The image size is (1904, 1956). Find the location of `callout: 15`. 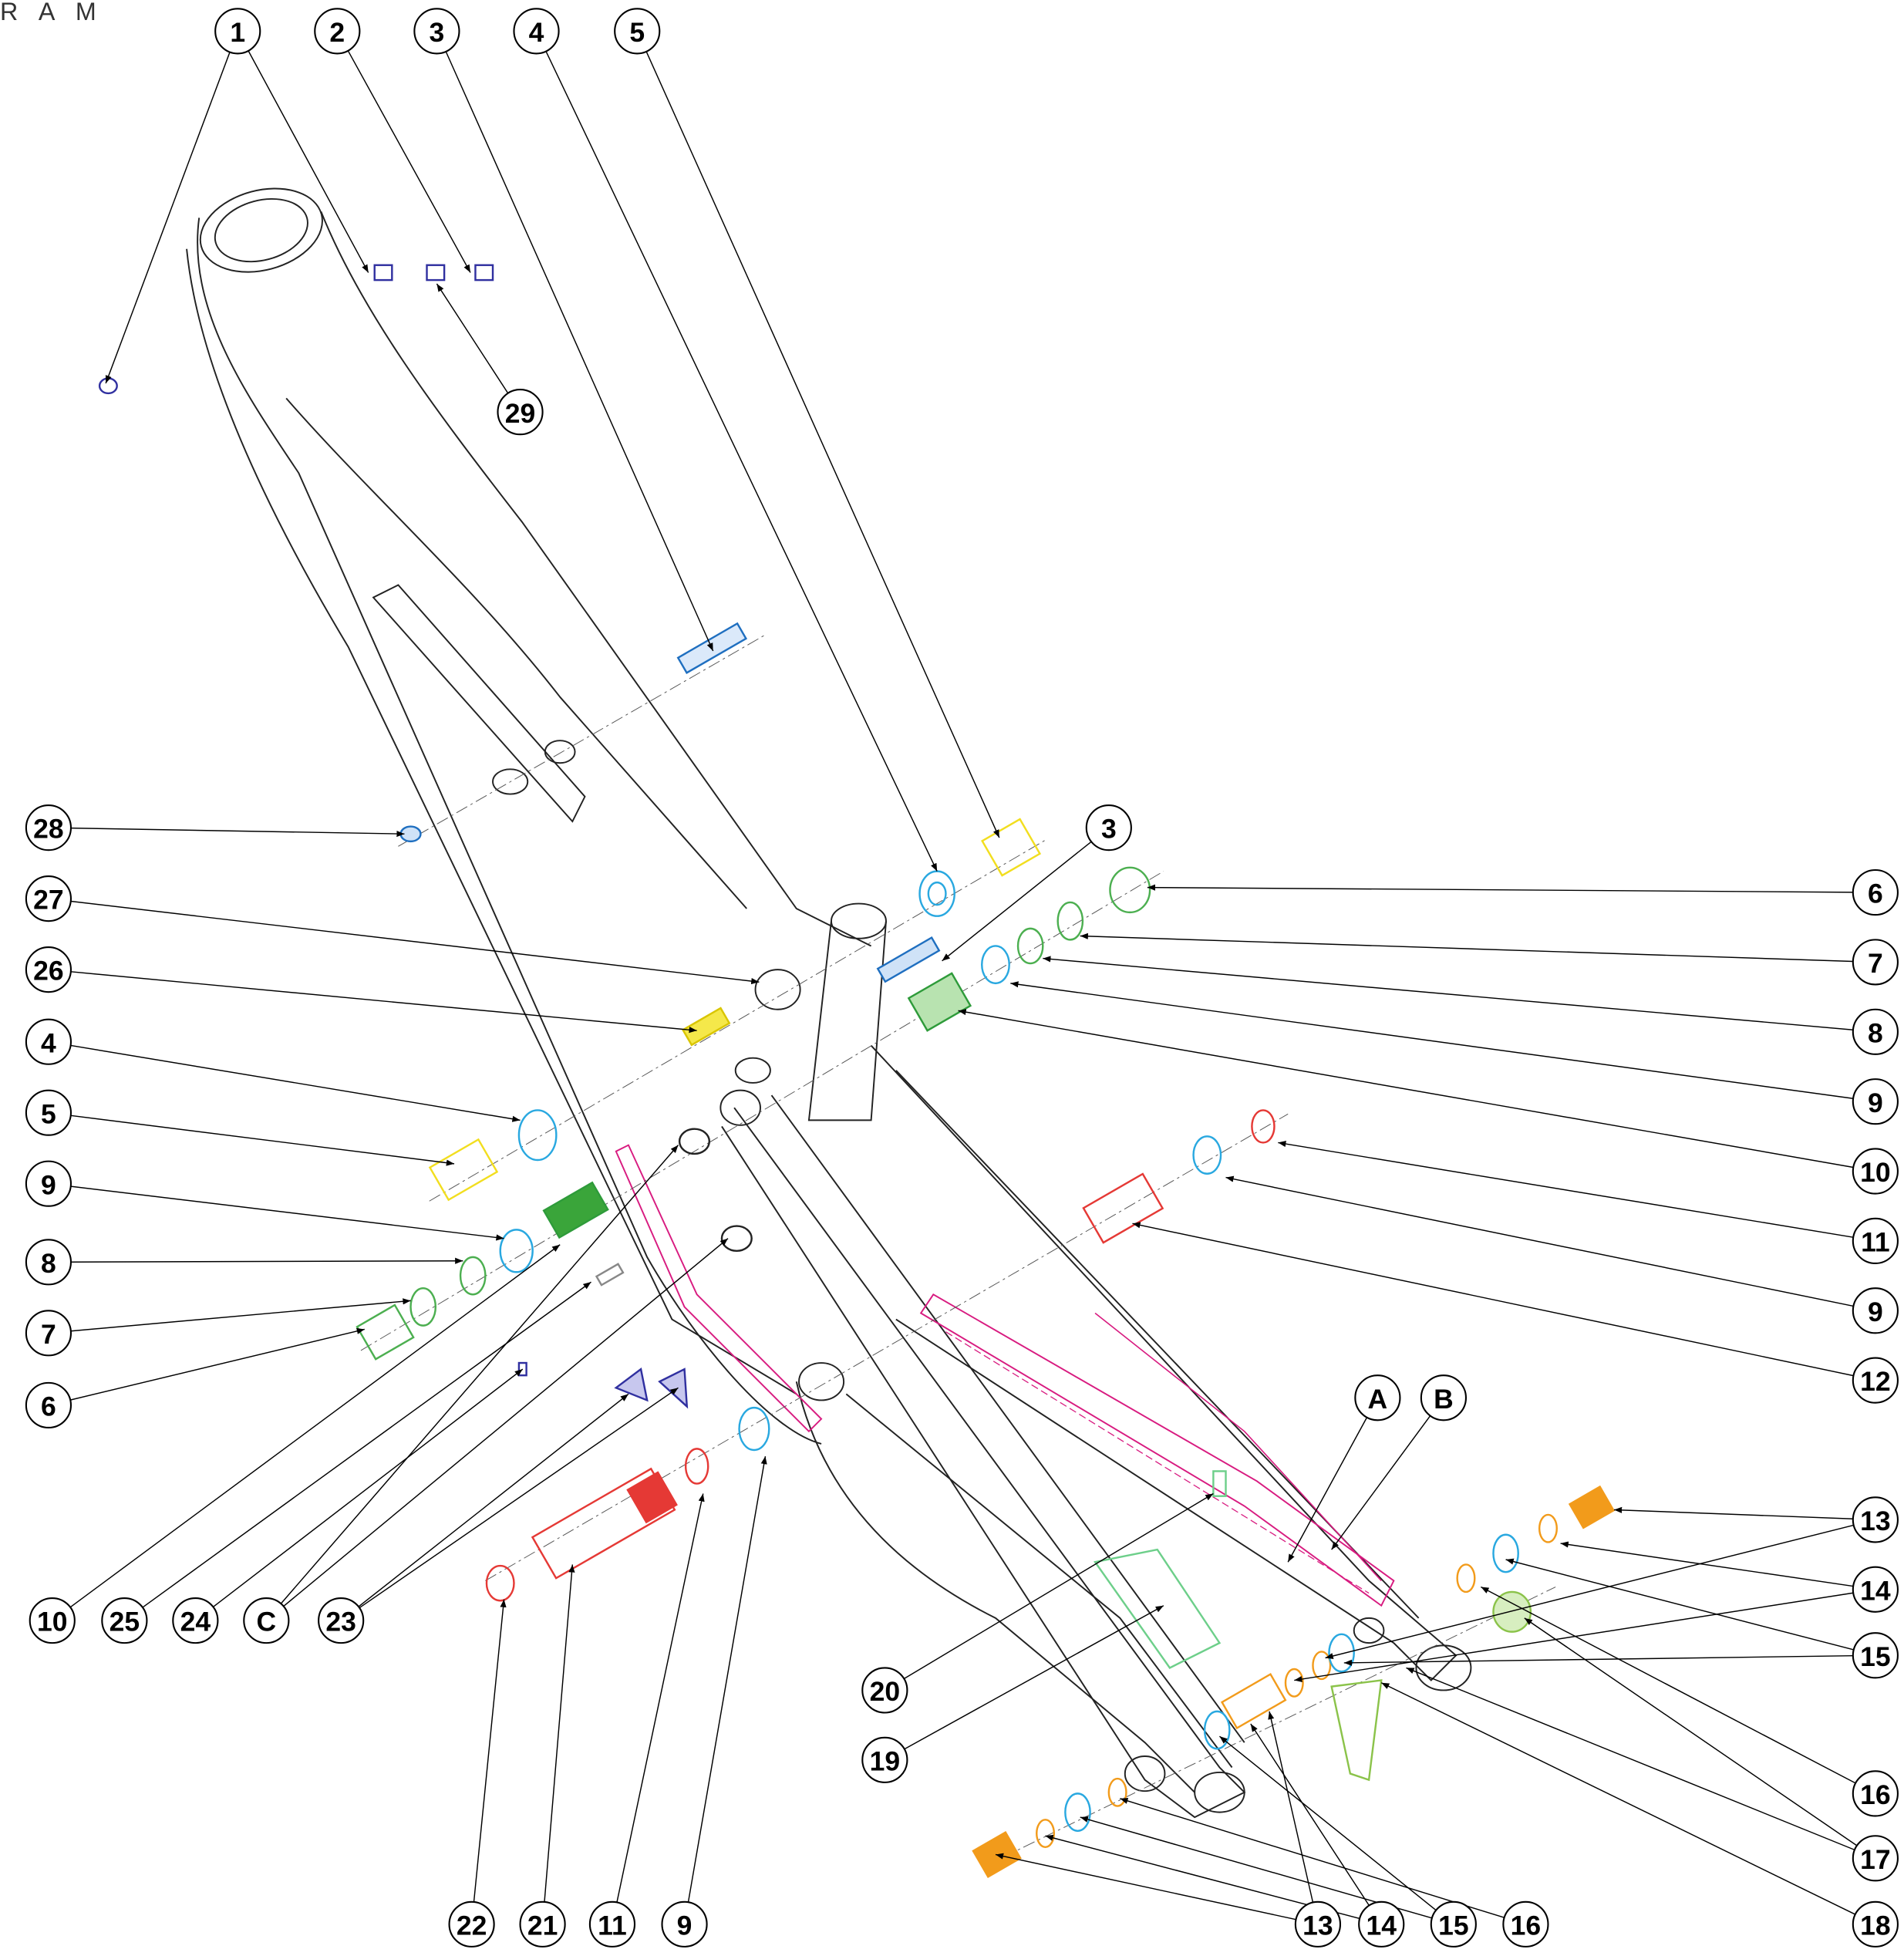

callout: 15 is located at coordinates (1454, 1924).